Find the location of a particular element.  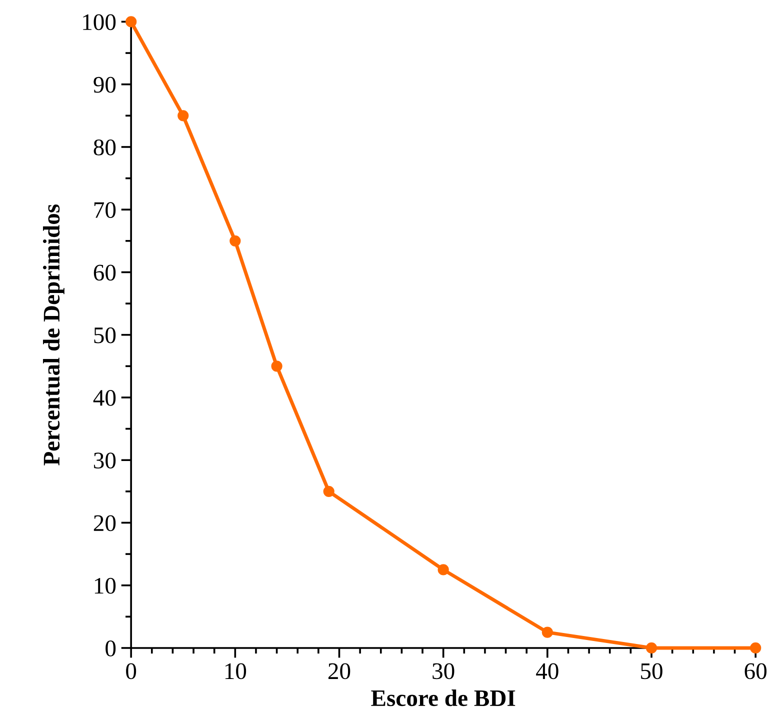

y-tick-label: 10 is located at coordinates (105, 586).